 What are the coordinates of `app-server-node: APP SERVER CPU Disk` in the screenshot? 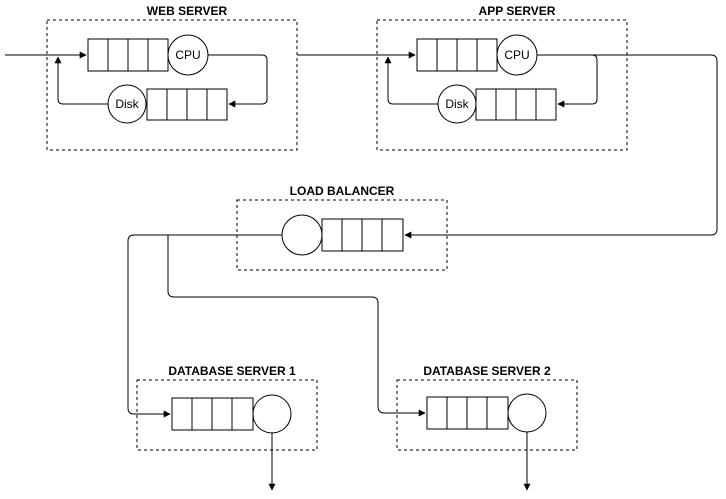 It's located at (502, 77).